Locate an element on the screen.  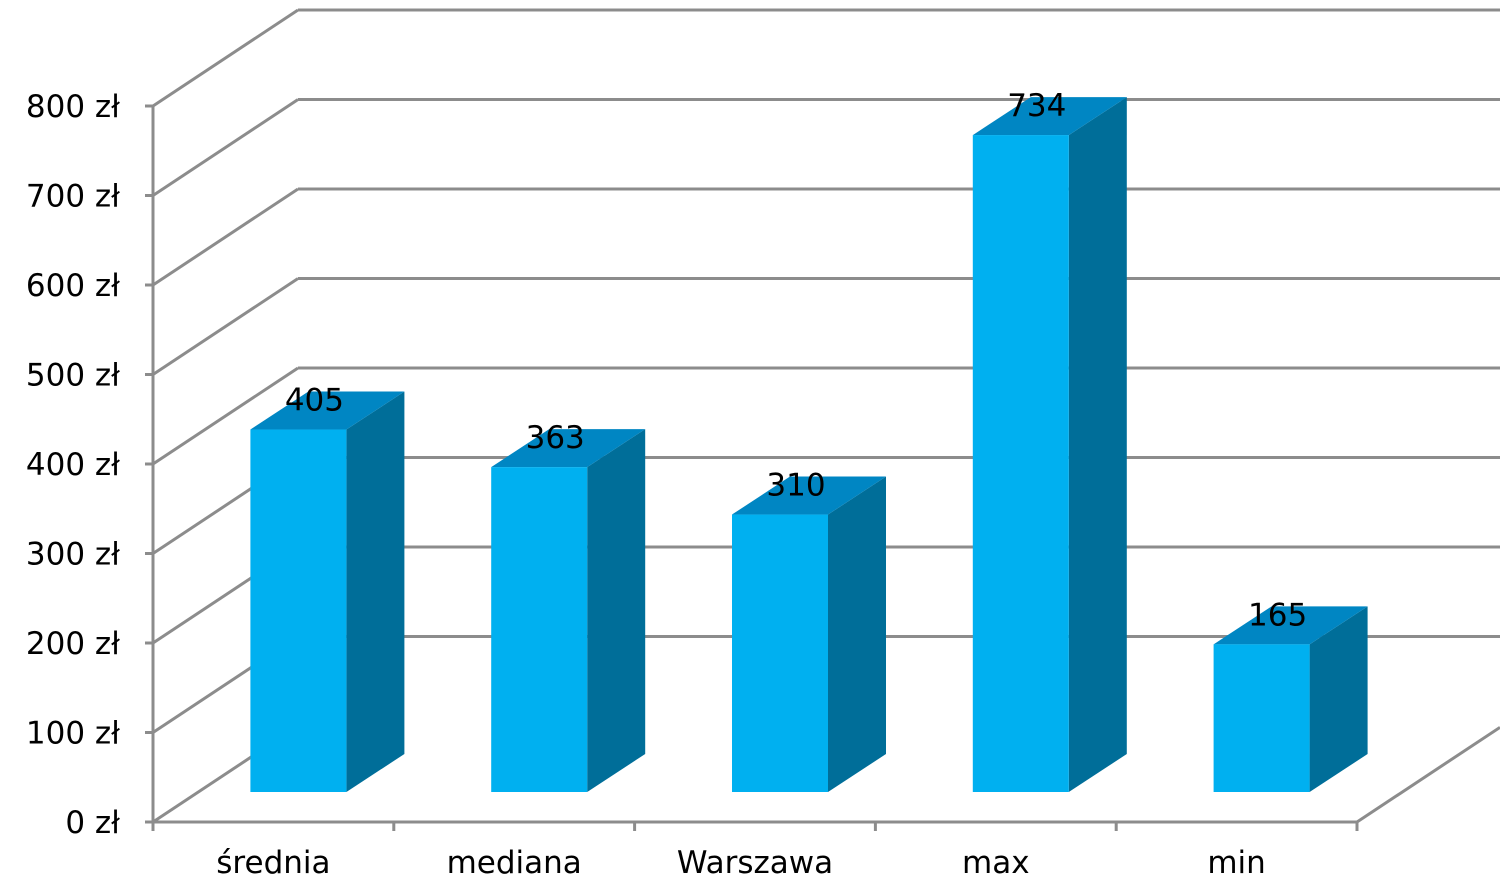
bar-średnia is located at coordinates (327, 591).